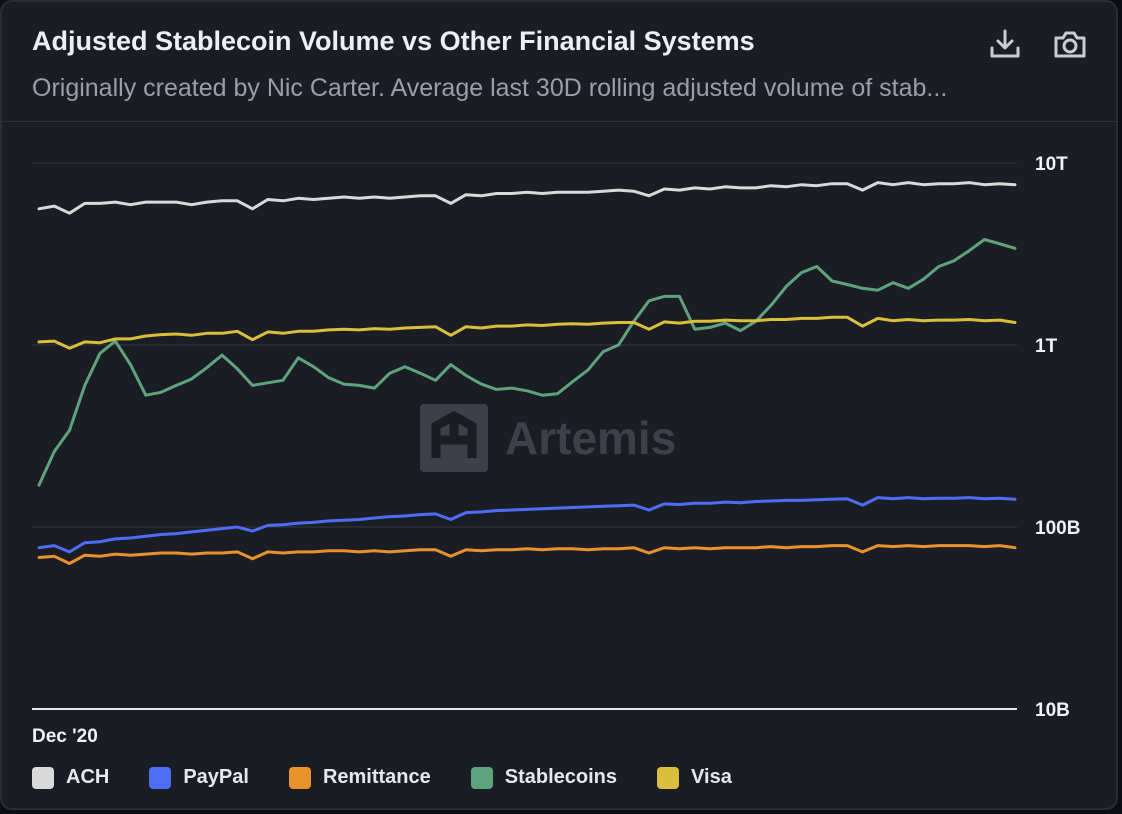 This screenshot has height=814, width=1122. What do you see at coordinates (711, 777) in the screenshot?
I see `legend-label: Visa` at bounding box center [711, 777].